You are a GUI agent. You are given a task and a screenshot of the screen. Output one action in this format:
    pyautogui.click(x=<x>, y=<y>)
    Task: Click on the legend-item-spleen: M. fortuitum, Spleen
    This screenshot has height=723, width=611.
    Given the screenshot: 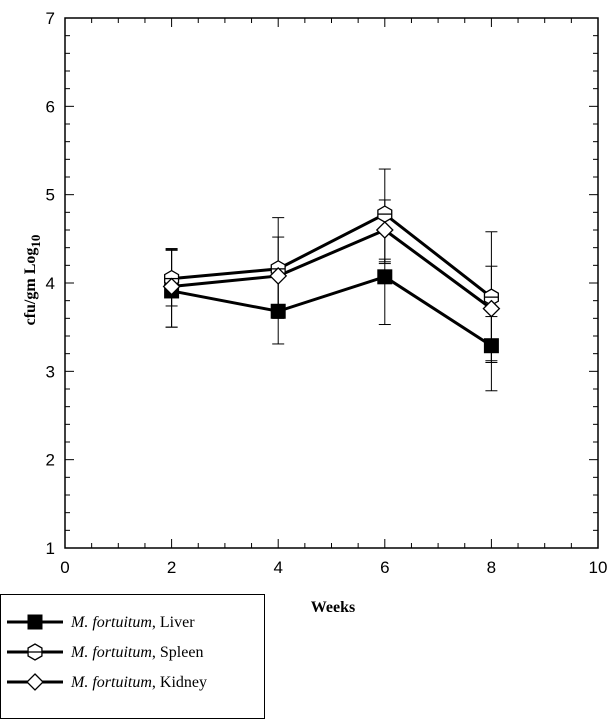 What is the action you would take?
    pyautogui.click(x=105, y=652)
    